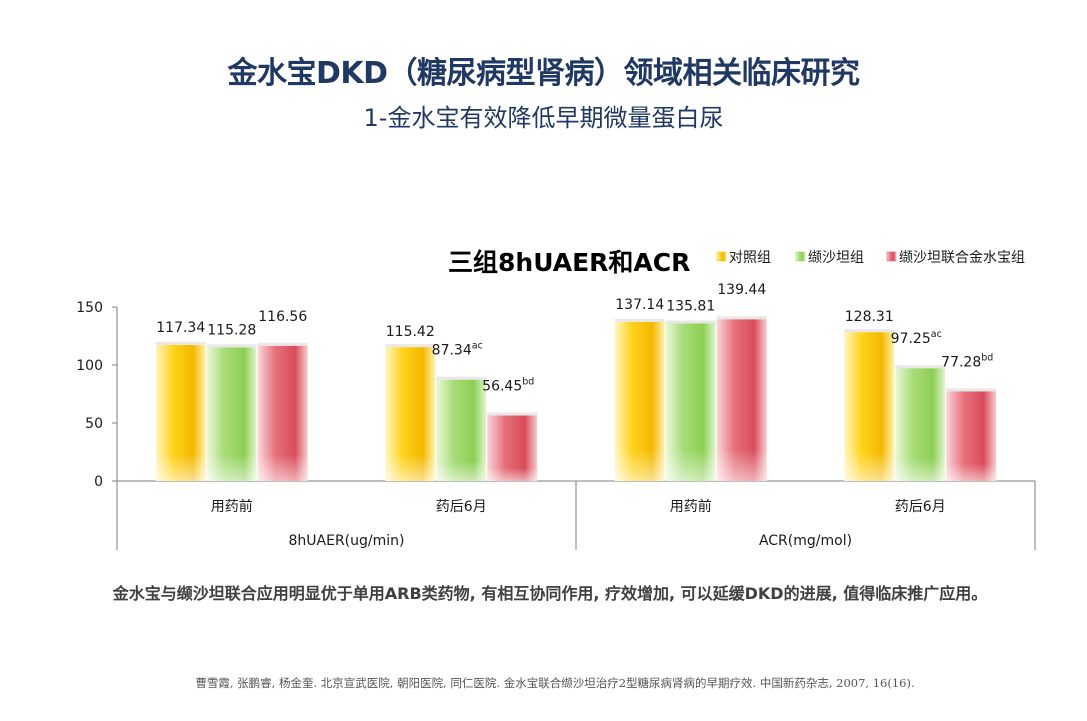 The image size is (1087, 721). What do you see at coordinates (282, 317) in the screenshot?
I see `data-label: 116.56` at bounding box center [282, 317].